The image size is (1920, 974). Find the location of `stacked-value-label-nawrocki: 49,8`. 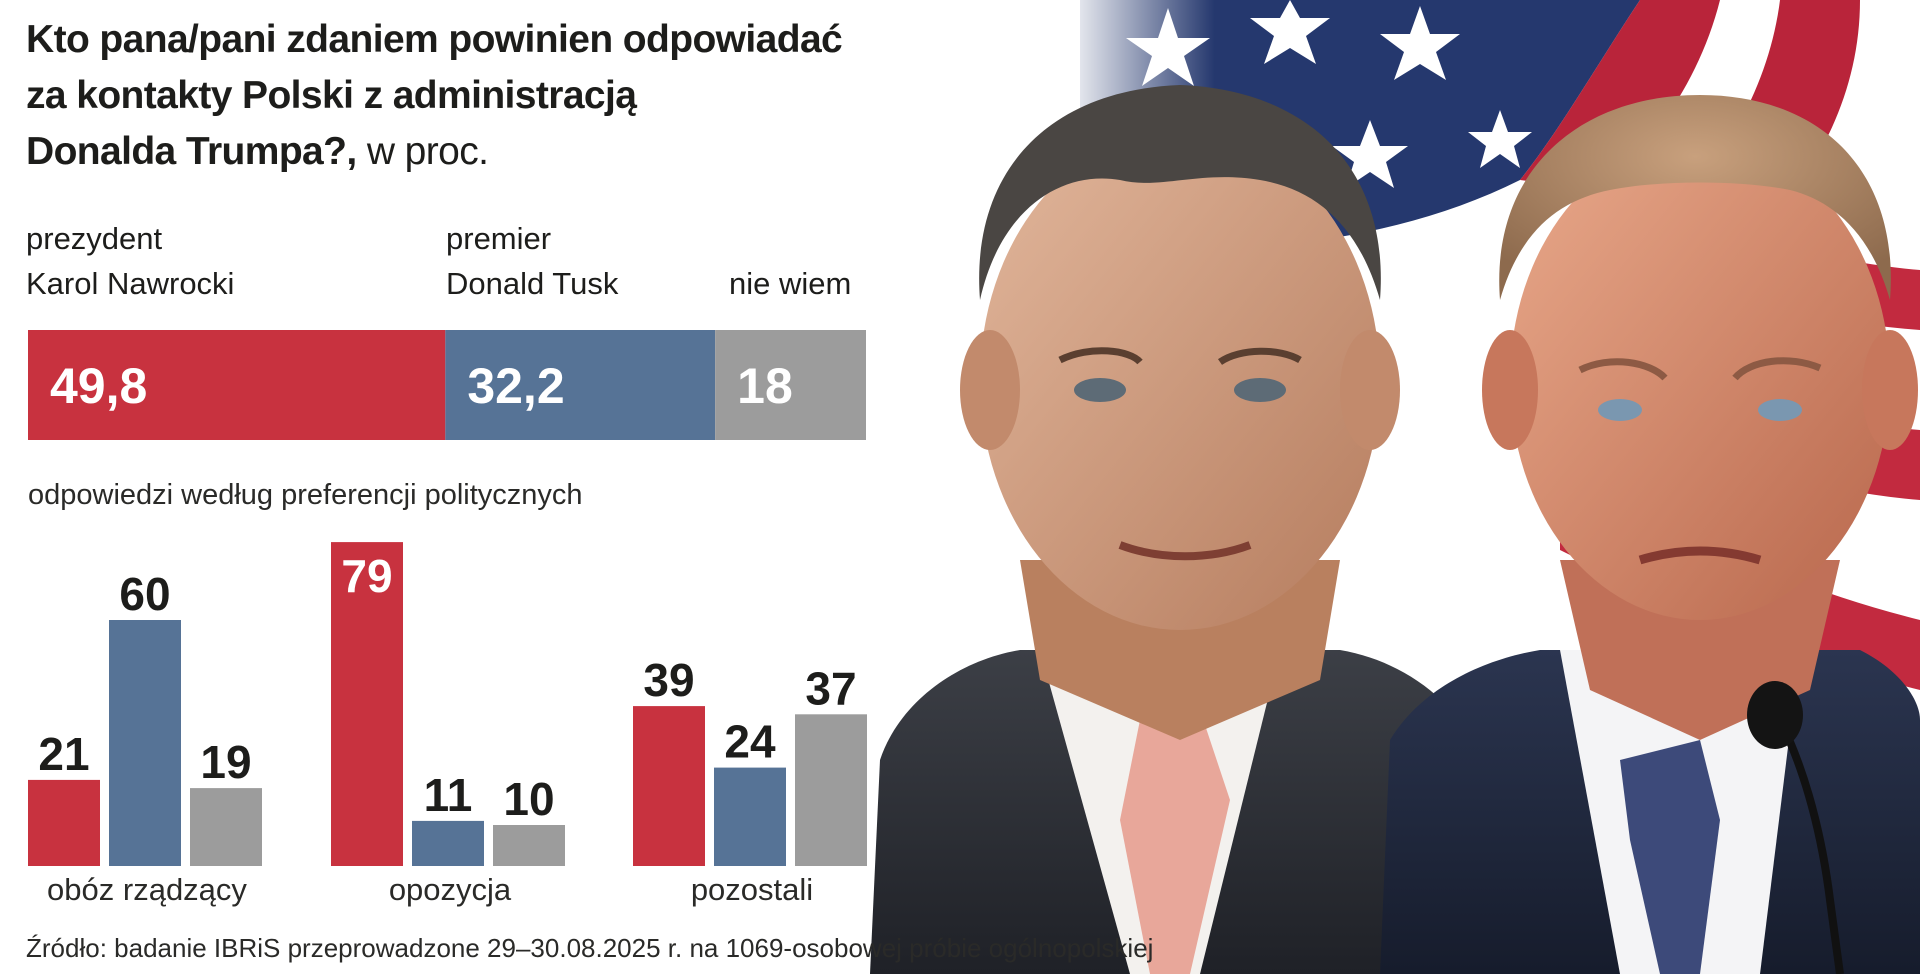

stacked-value-label-nawrocki: 49,8 is located at coordinates (98, 386).